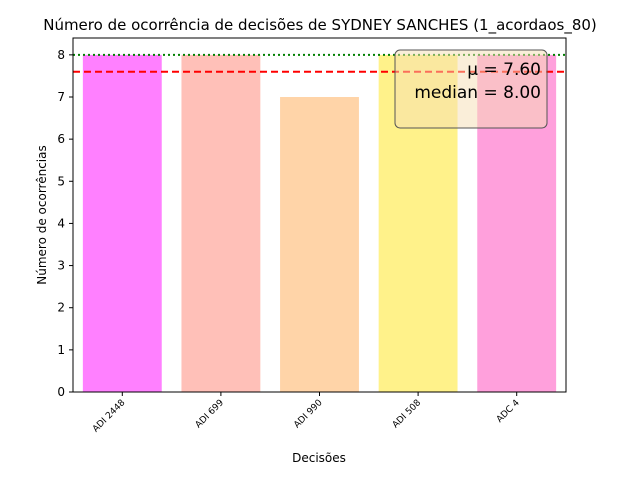  What do you see at coordinates (61, 97) in the screenshot?
I see `y-tick-label: 7` at bounding box center [61, 97].